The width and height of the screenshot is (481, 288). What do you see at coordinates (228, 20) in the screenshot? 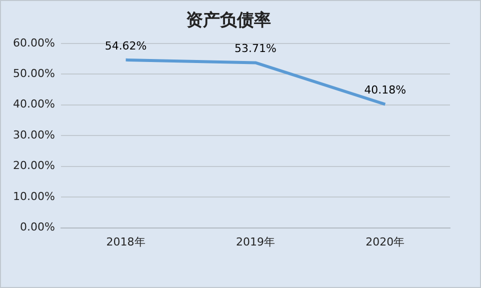
I see `chart-title: 资产负债率` at bounding box center [228, 20].